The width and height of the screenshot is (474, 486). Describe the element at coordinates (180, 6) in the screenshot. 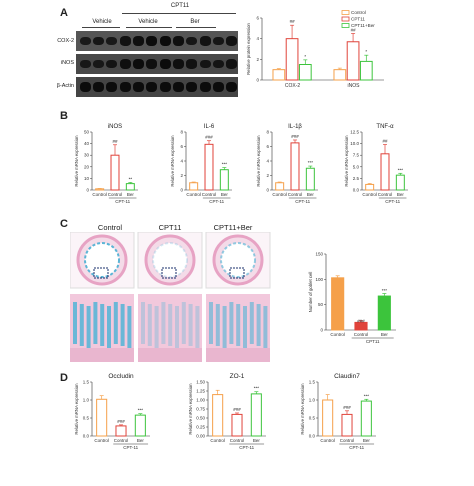

I see `wb-group-header: CPT11` at that location.